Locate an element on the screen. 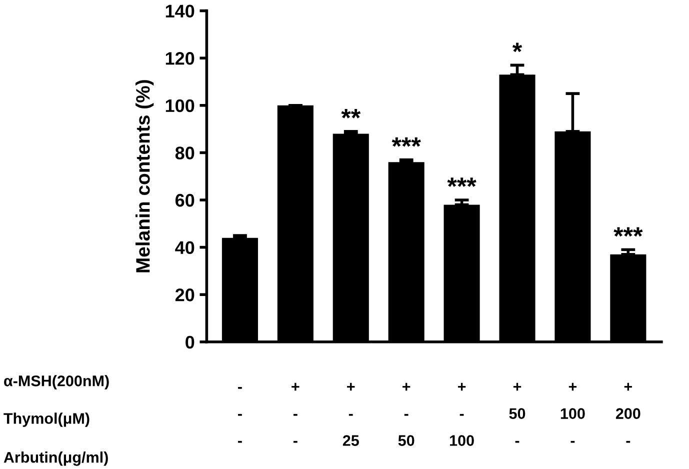  y-tick-label: 40 is located at coordinates (184, 247).